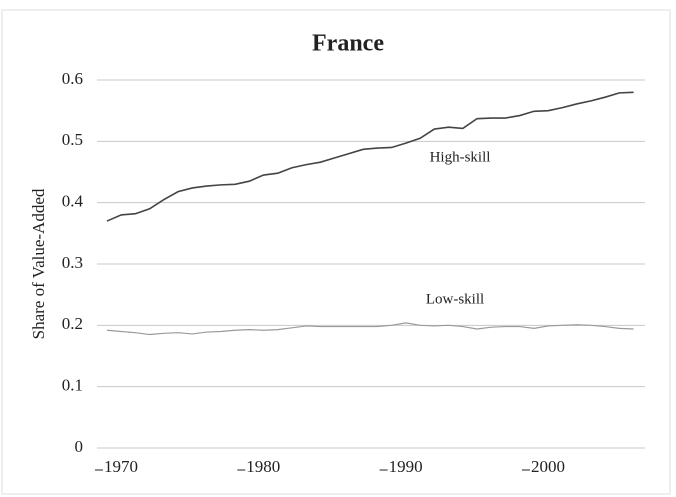 Image resolution: width=676 pixels, height=497 pixels. What do you see at coordinates (72, 262) in the screenshot?
I see `y-tick-label: 0.3` at bounding box center [72, 262].